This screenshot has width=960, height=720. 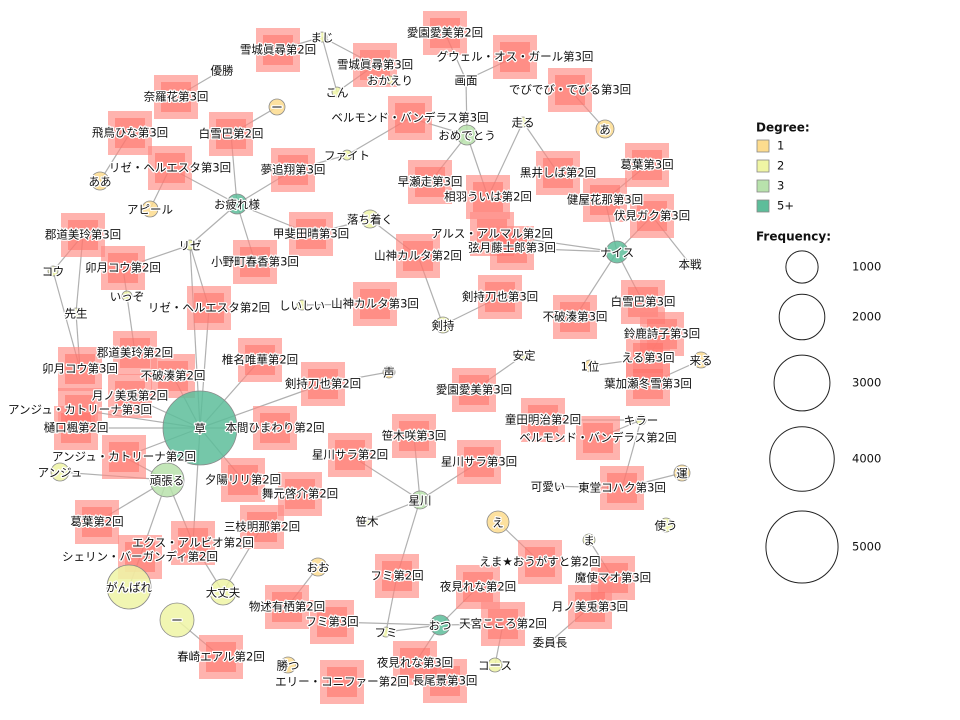 What do you see at coordinates (662, 334) in the screenshot?
I see `node-label: 鈴鹿詩子第3回` at bounding box center [662, 334].